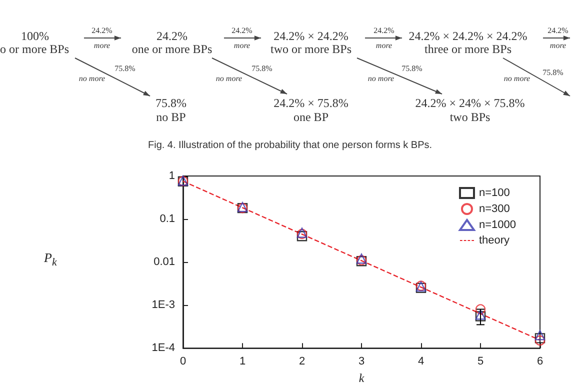  Describe the element at coordinates (242, 362) in the screenshot. I see `x-tick-label: 1` at that location.